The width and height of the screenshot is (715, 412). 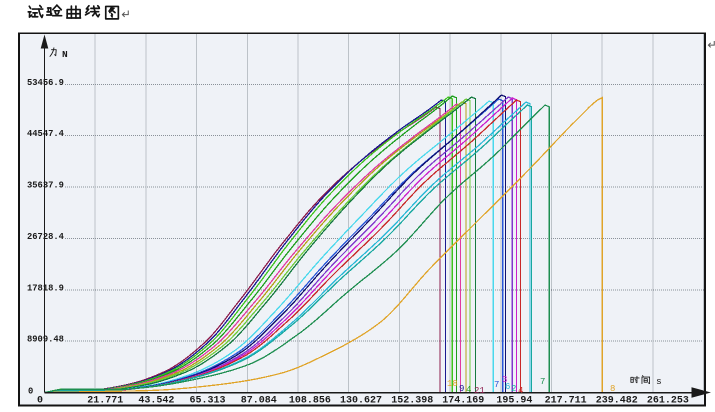 I want to click on svg-text: 17818.9, so click(x=45, y=288).